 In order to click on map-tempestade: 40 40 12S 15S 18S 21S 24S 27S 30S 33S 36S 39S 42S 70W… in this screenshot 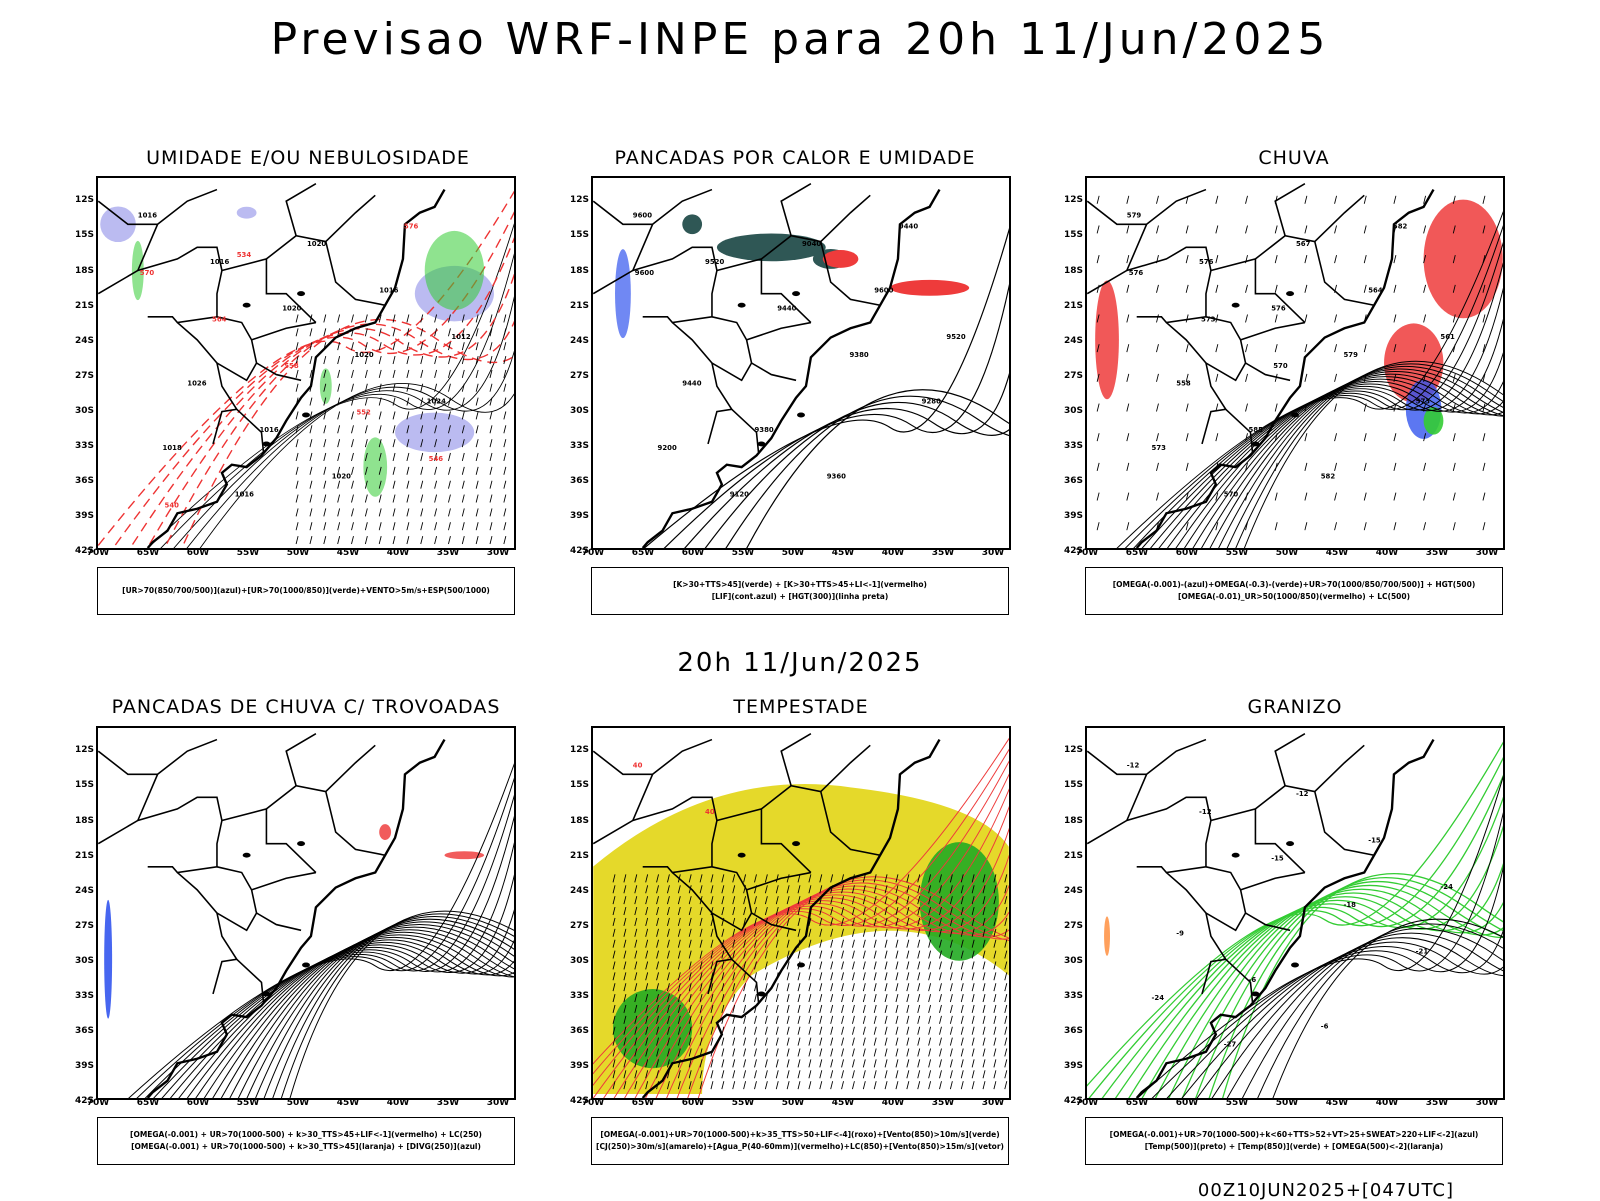, I will do `click(790, 917)`.